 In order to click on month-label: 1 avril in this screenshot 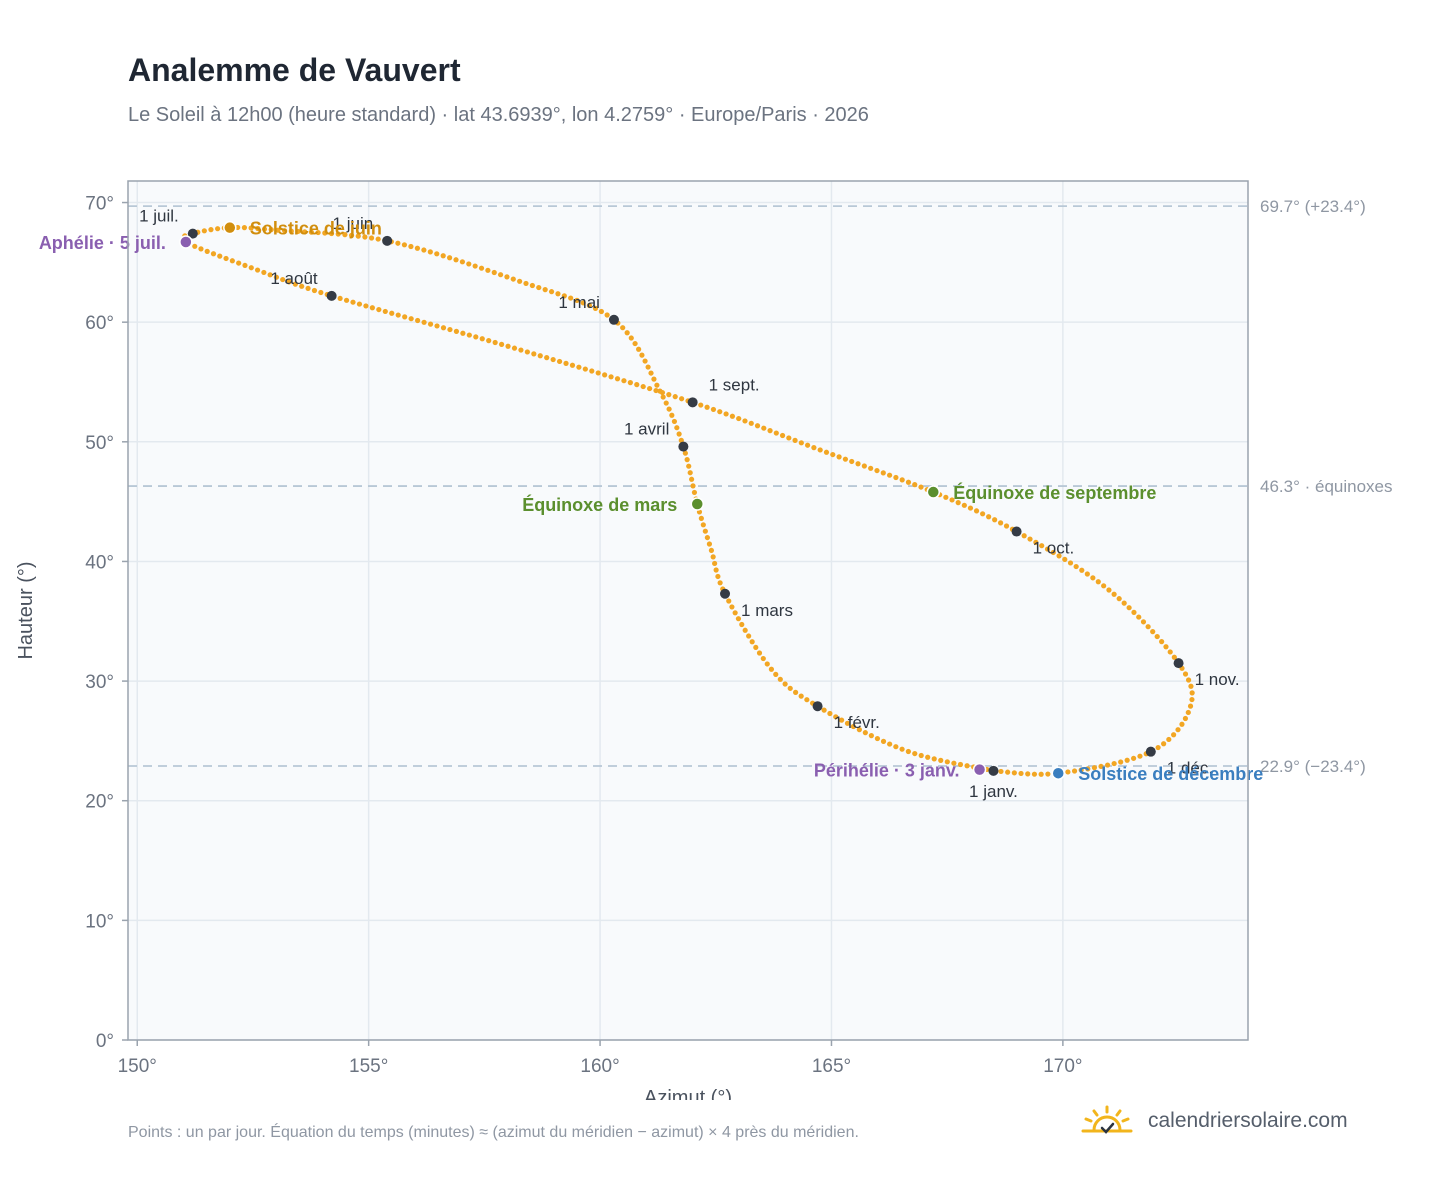, I will do `click(646, 429)`.